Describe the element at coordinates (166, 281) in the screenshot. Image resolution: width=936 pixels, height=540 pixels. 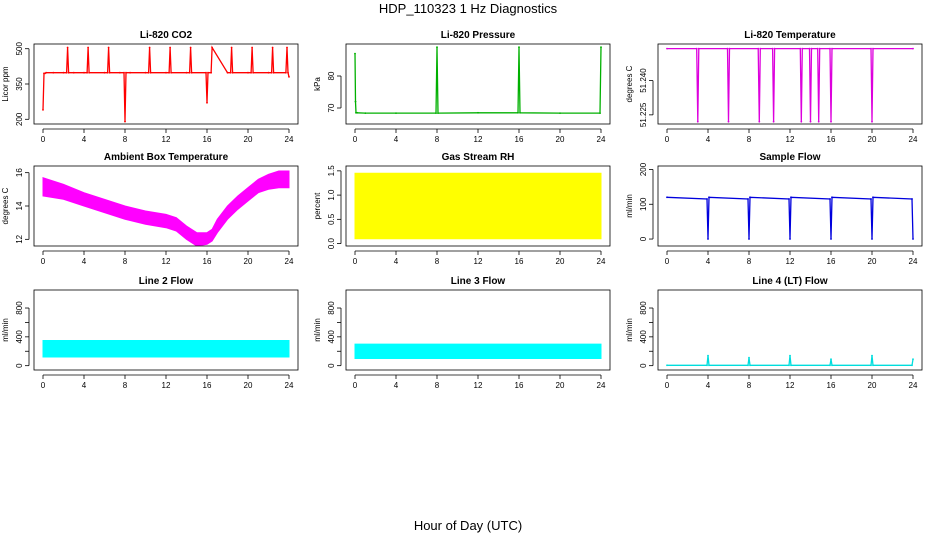
I see `panel-title: Line 2 Flow` at that location.